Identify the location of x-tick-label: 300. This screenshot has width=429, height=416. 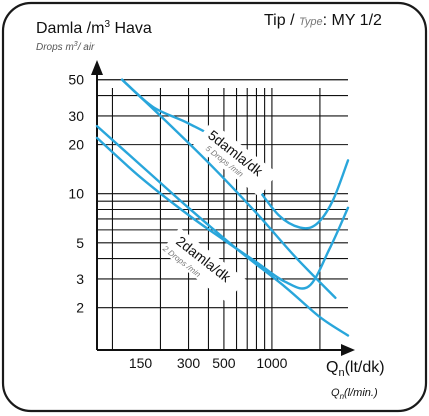
(189, 363).